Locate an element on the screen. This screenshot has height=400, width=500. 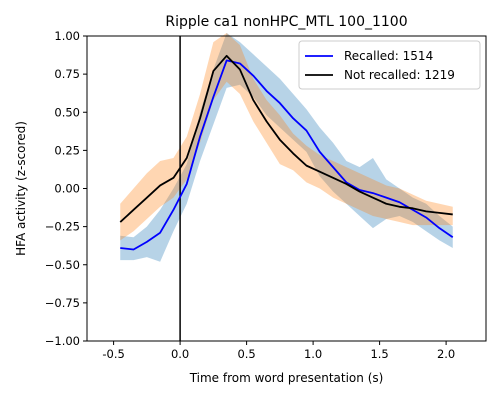
x-tick-label: 0.0 is located at coordinates (180, 354).